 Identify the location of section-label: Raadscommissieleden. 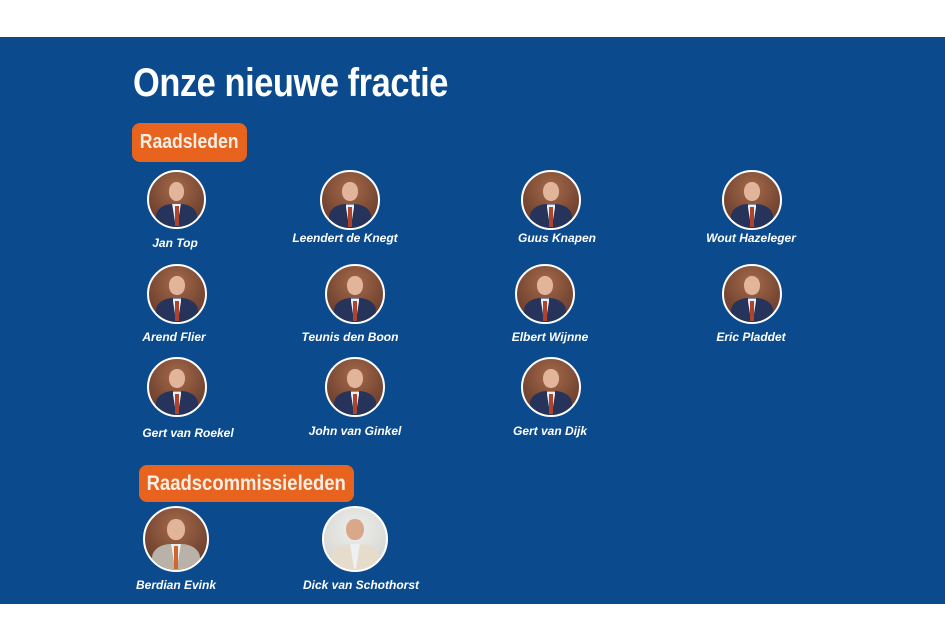
(246, 483).